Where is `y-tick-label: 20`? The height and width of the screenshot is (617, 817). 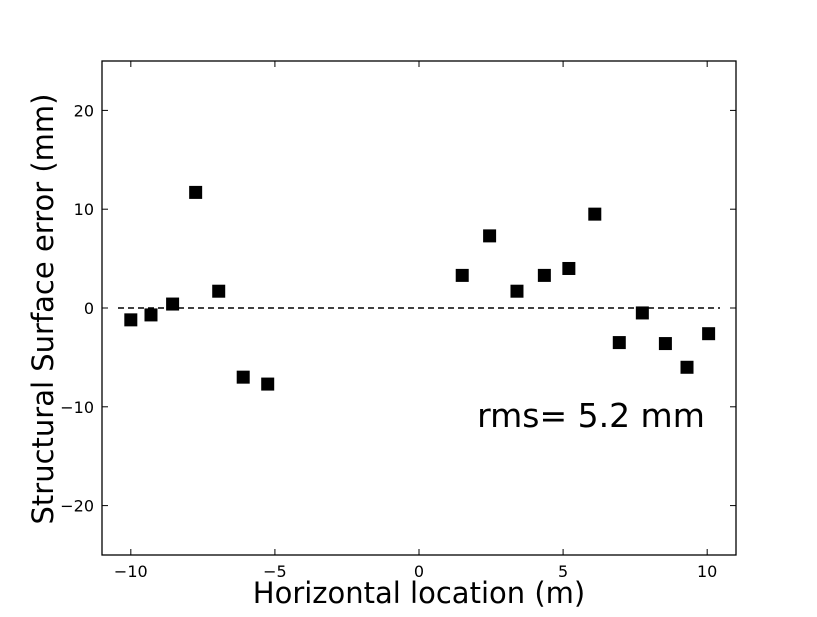 y-tick-label: 20 is located at coordinates (84, 110).